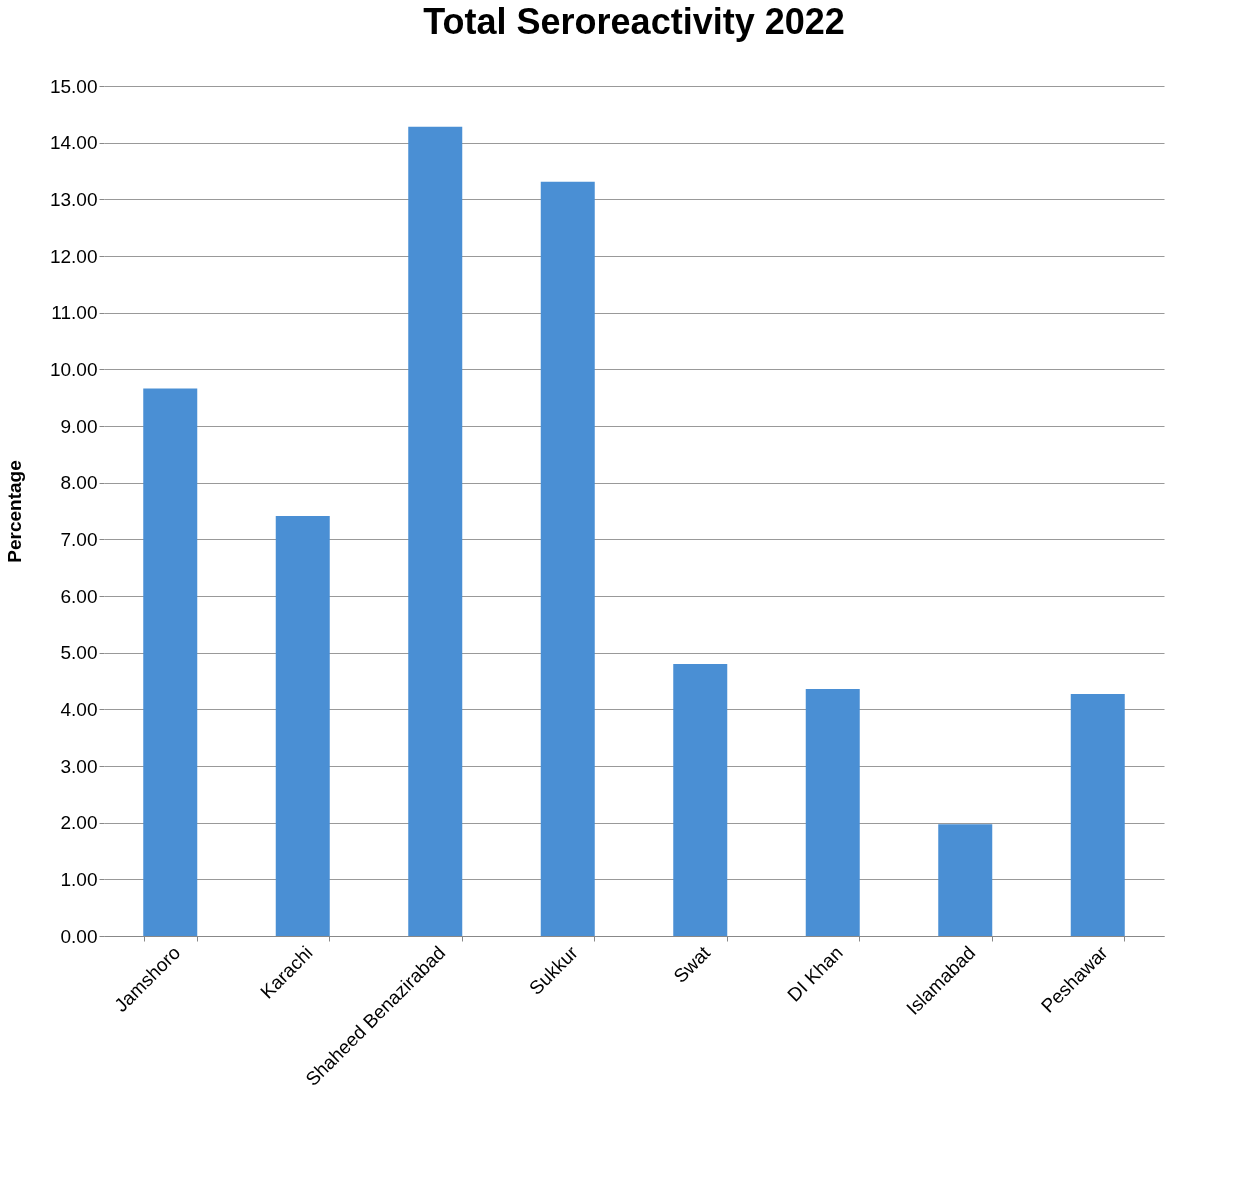  What do you see at coordinates (73, 86) in the screenshot?
I see `y-tick-label: 15.00` at bounding box center [73, 86].